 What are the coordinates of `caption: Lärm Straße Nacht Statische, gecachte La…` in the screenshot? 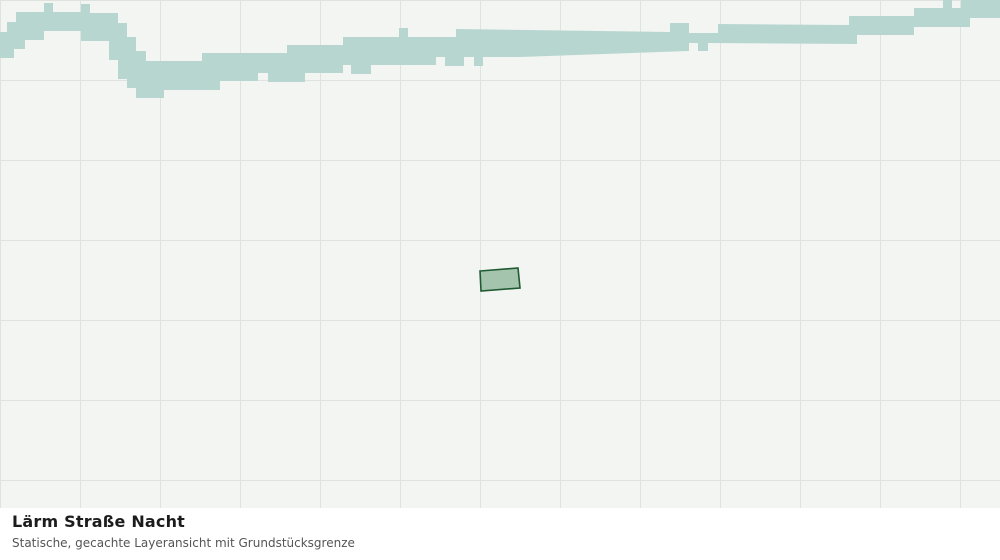 It's located at (502, 531).